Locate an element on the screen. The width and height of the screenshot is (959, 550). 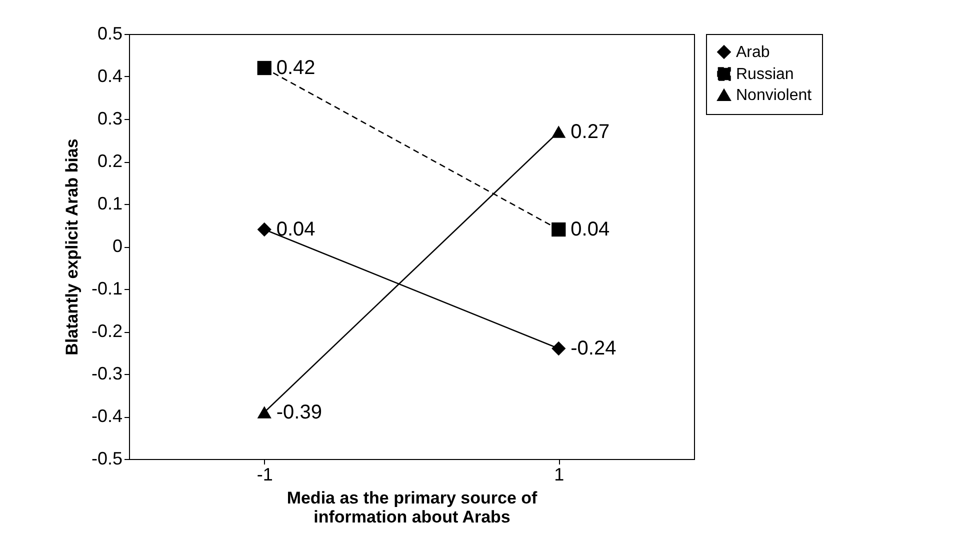
x-tick-label: 1 is located at coordinates (559, 474).